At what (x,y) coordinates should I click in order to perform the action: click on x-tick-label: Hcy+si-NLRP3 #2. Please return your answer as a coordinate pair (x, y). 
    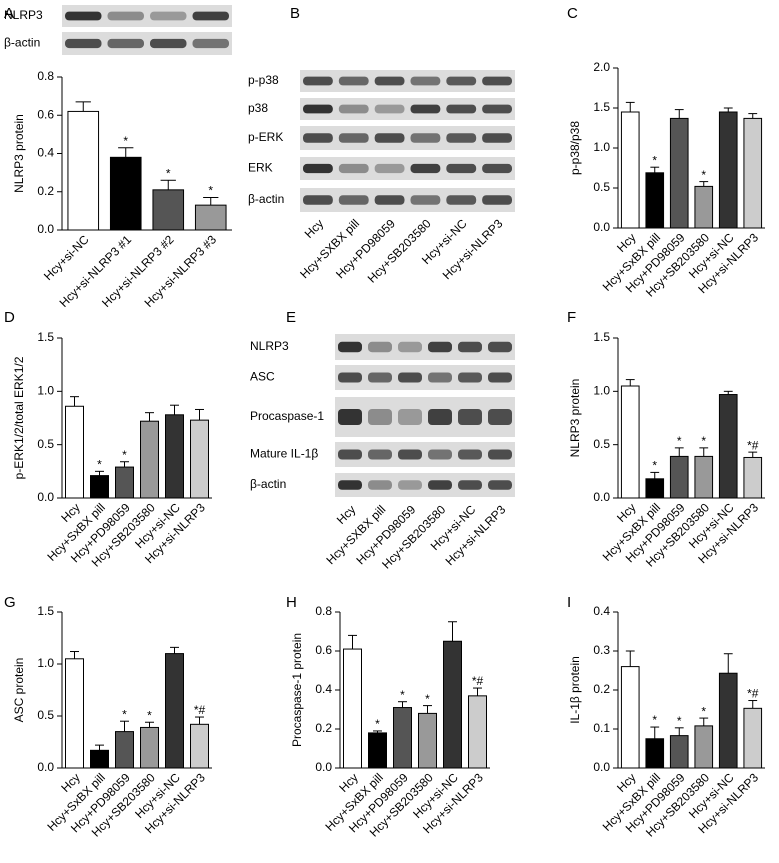
    Looking at the image, I should click on (138, 271).